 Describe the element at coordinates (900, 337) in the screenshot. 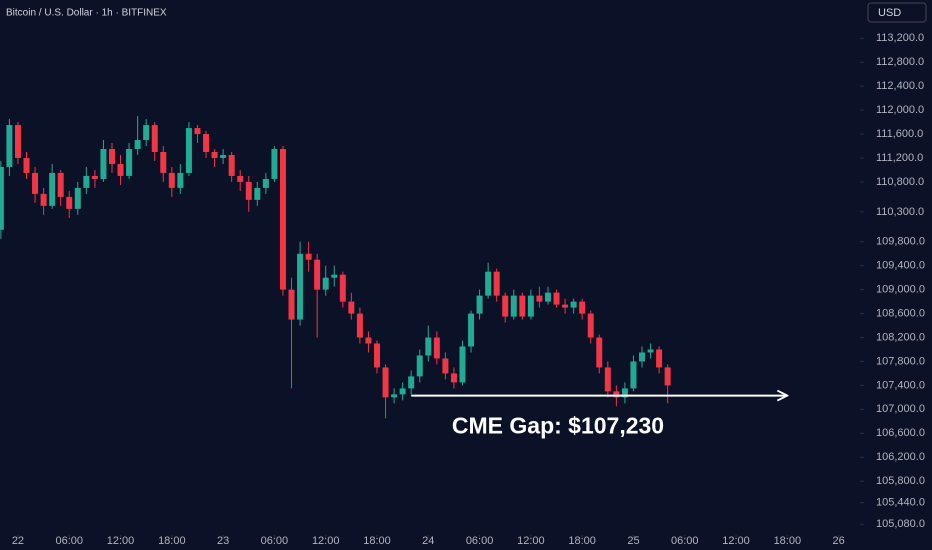

I see `y-tick-label: 108,200.0` at that location.